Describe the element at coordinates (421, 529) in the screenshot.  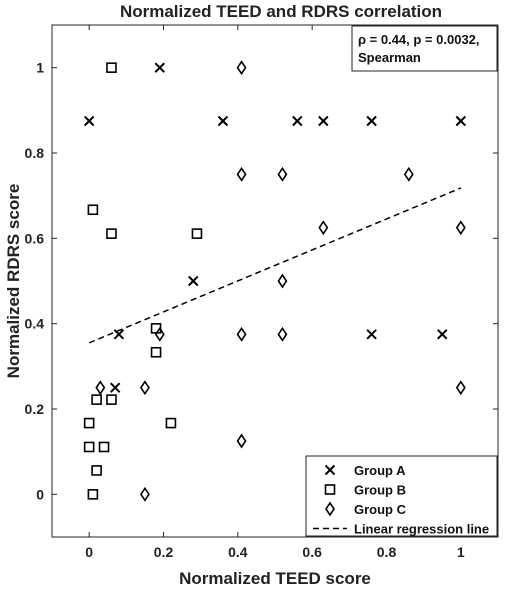
I see `legend-label-linear-regression-line: Linear regression line` at that location.